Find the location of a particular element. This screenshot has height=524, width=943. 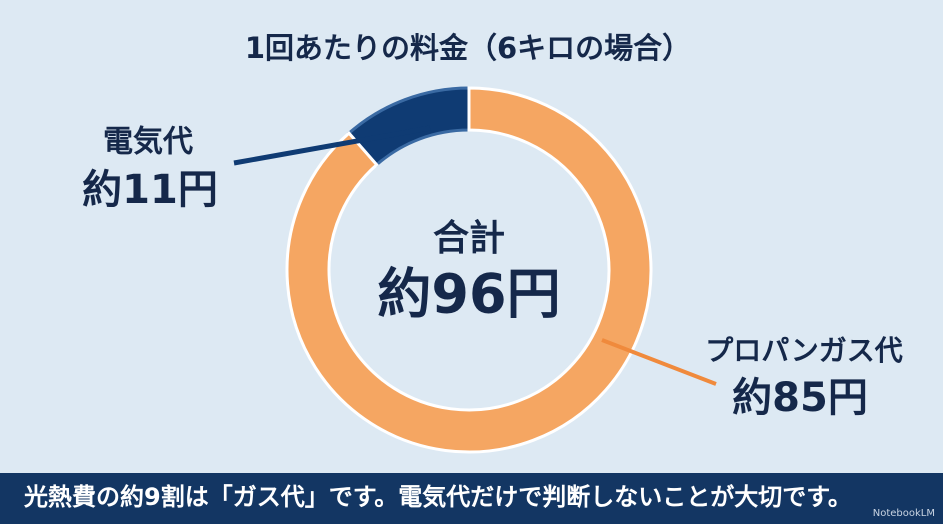

value-label: 約85円 is located at coordinates (800, 398).